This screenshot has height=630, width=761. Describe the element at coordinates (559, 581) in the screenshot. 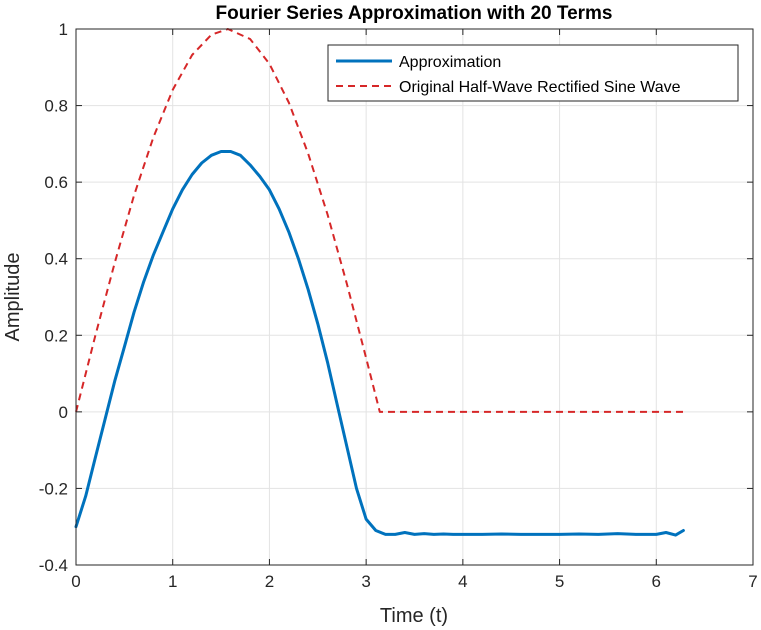

I see `x-tick-label: 5` at that location.